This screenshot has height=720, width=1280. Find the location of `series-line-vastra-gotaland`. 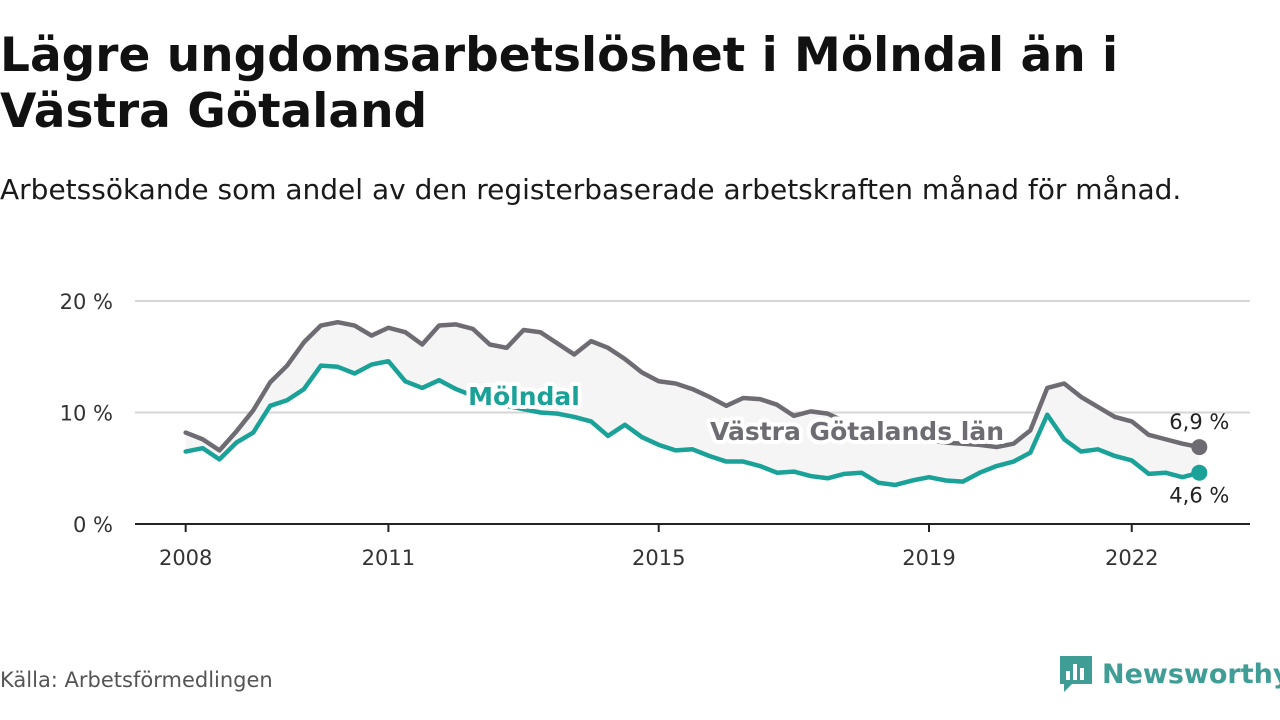

series-line-vastra-gotaland is located at coordinates (692, 386).